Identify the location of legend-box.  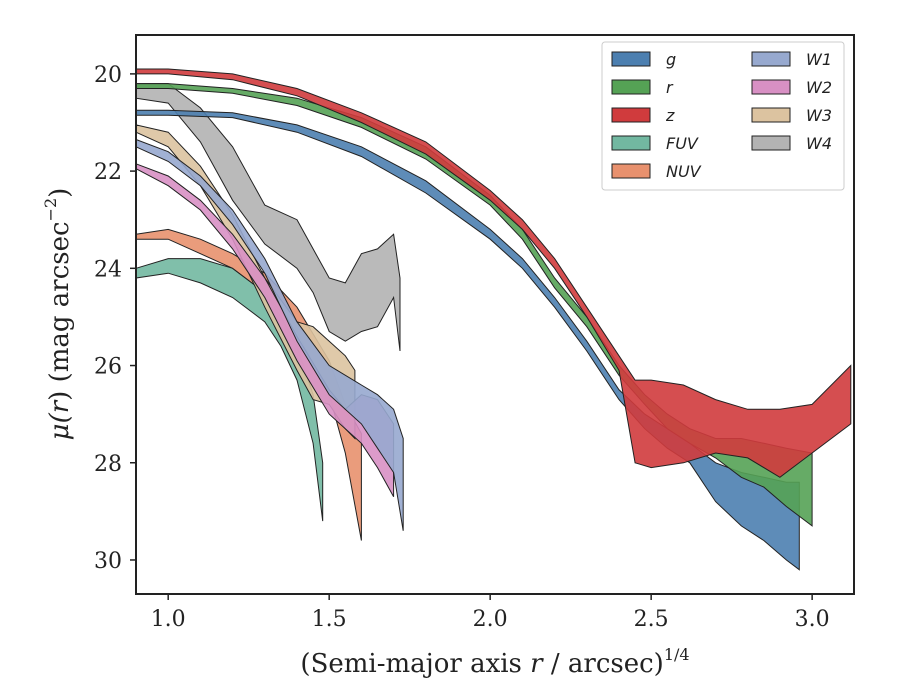
(723, 116).